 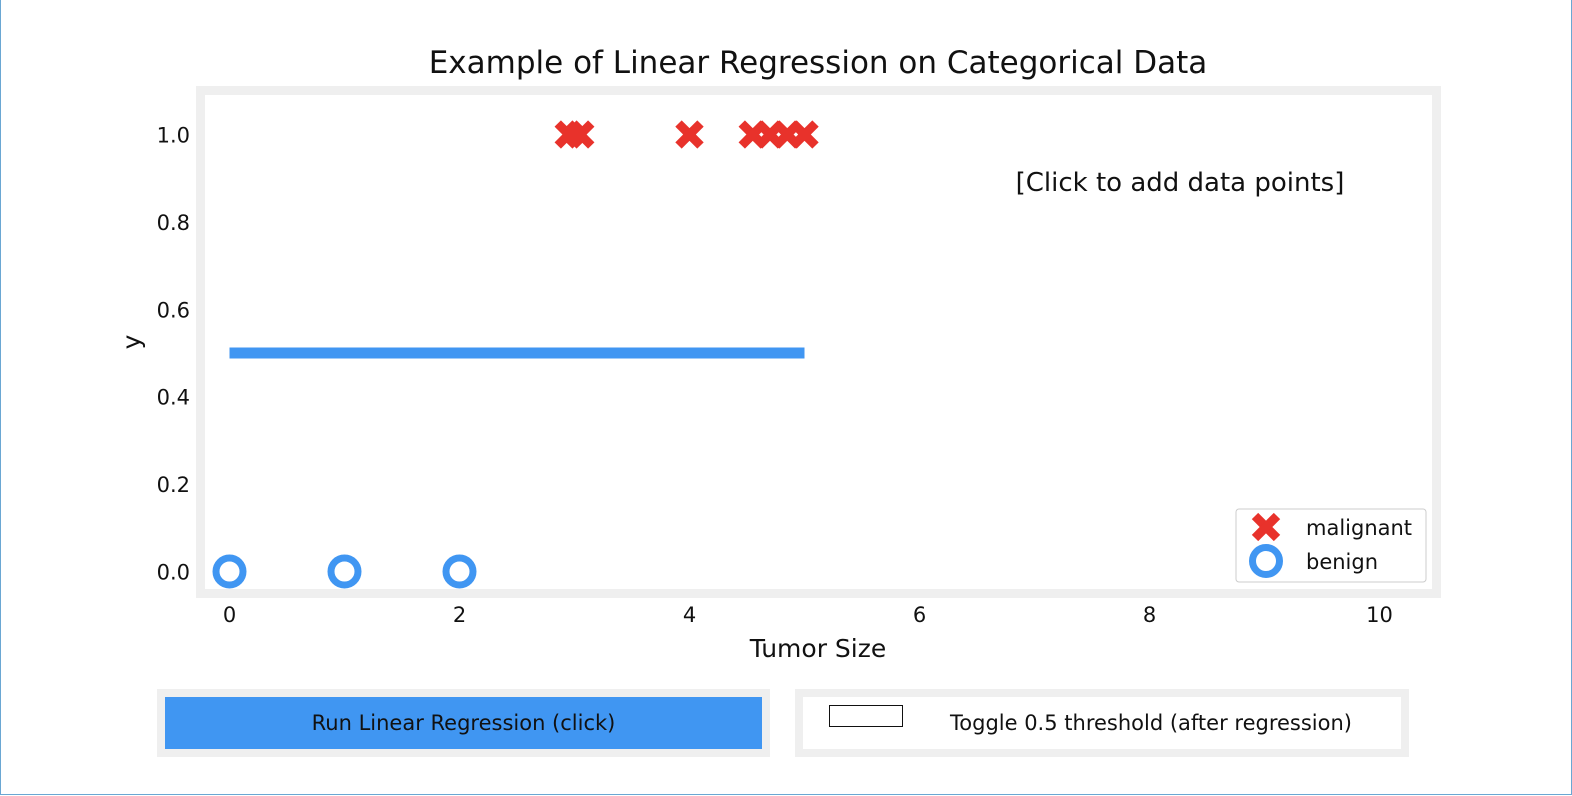 What do you see at coordinates (919, 615) in the screenshot?
I see `x-tick-label-3: 6` at bounding box center [919, 615].